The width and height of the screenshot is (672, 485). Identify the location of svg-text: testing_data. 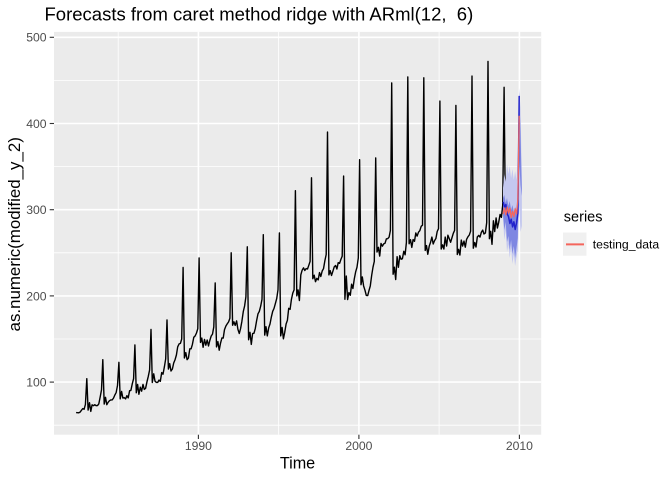
(626, 245).